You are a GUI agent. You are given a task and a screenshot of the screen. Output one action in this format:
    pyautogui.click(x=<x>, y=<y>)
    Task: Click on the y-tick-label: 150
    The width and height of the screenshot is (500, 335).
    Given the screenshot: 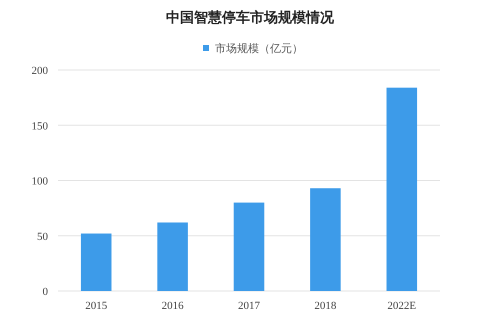 What is the action you would take?
    pyautogui.click(x=40, y=126)
    